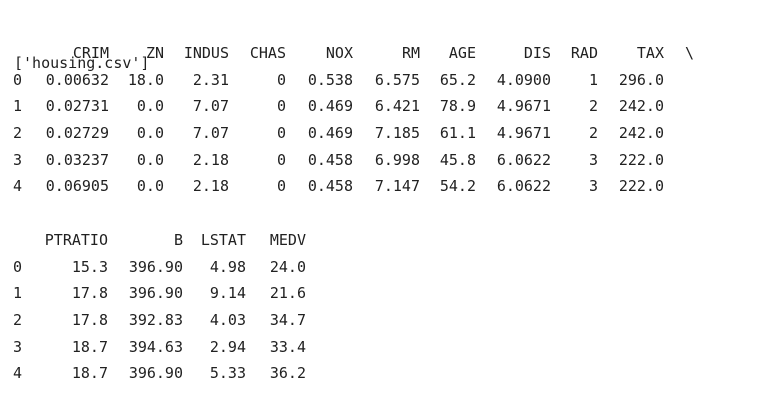 Image resolution: width=771 pixels, height=403 pixels. What do you see at coordinates (267, 53) in the screenshot?
I see `column-header: CHAS` at bounding box center [267, 53].